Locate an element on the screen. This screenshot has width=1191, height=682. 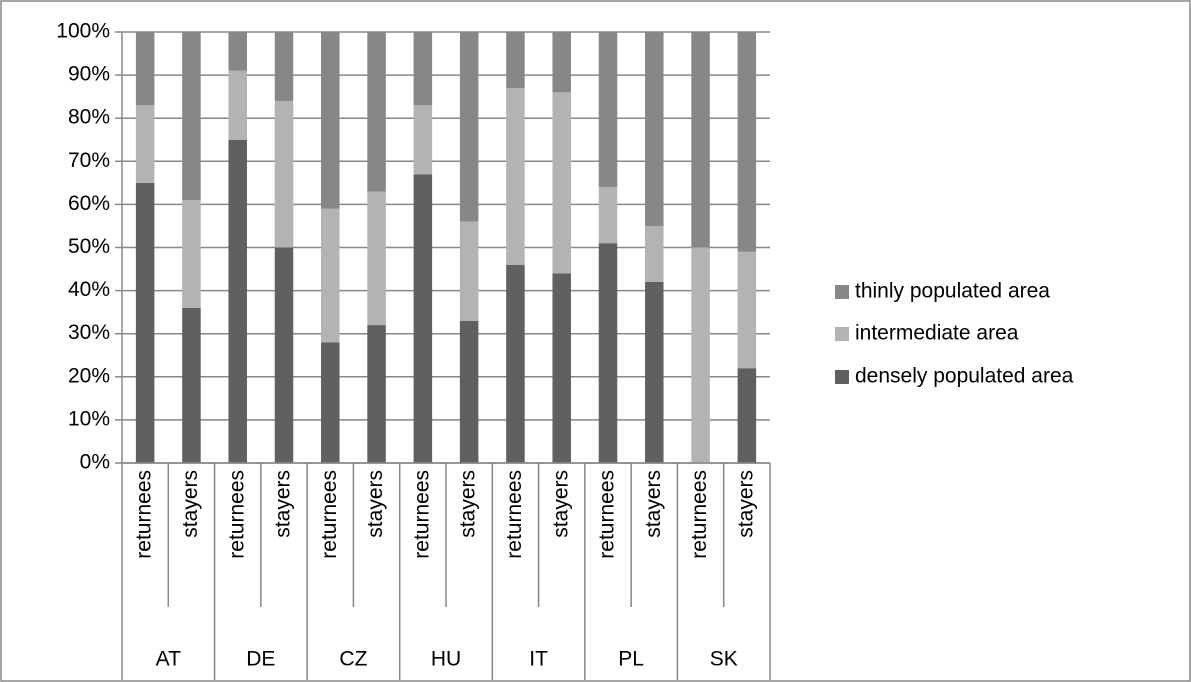
group-label: AT is located at coordinates (168, 659).